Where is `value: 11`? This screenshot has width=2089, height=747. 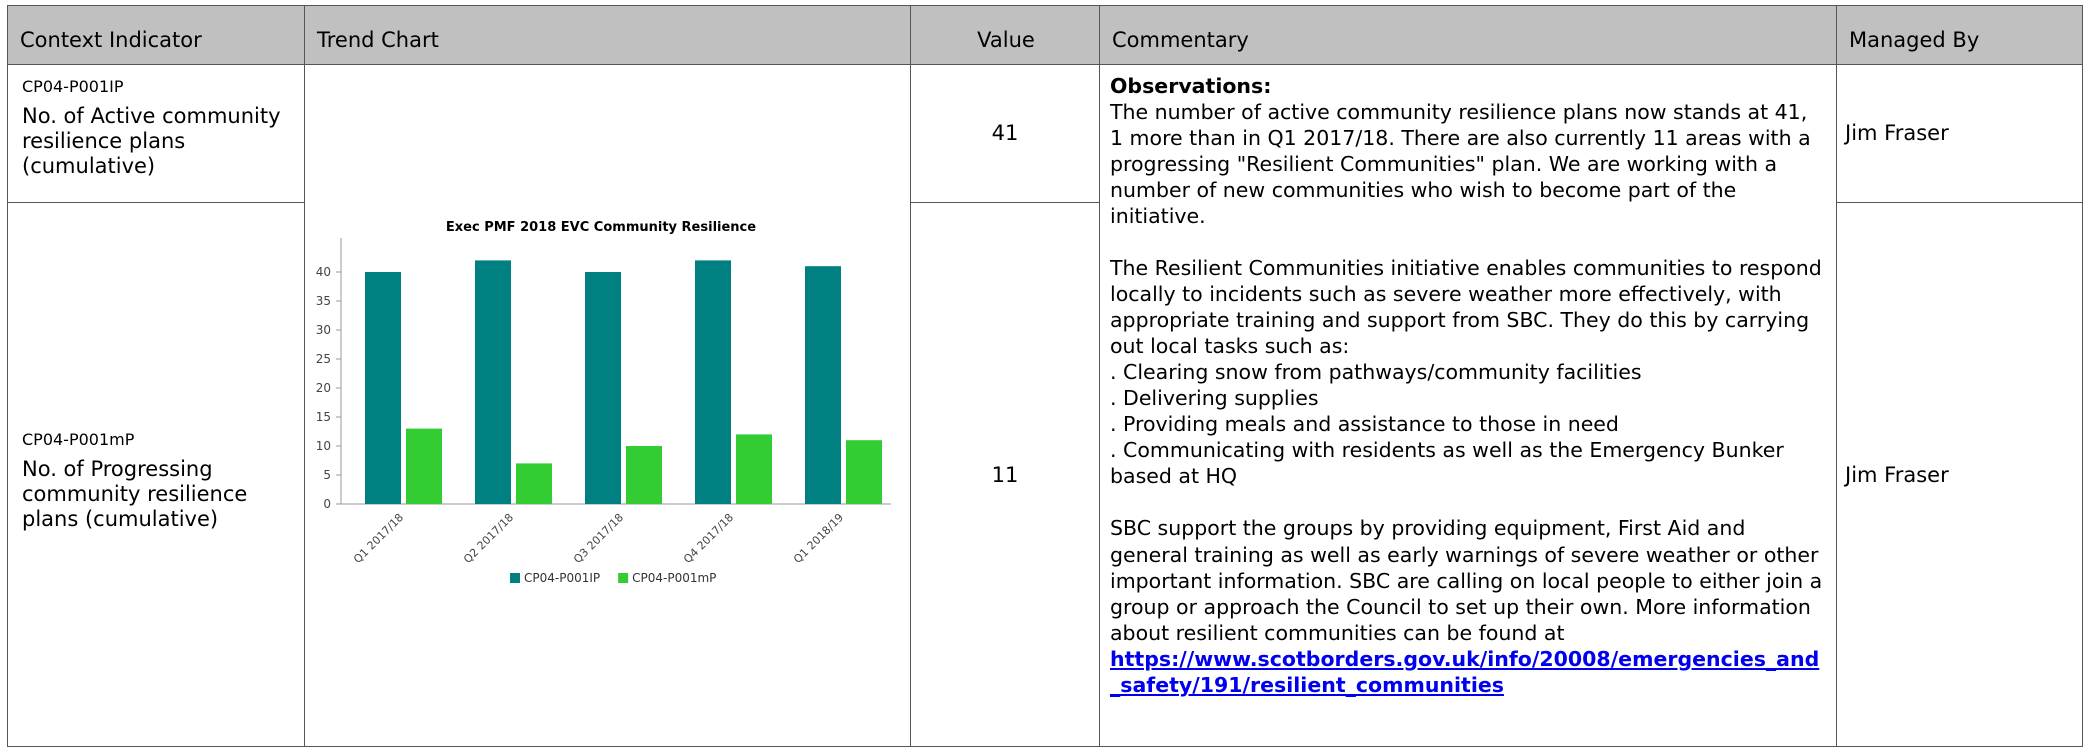
value: 11 is located at coordinates (1005, 475).